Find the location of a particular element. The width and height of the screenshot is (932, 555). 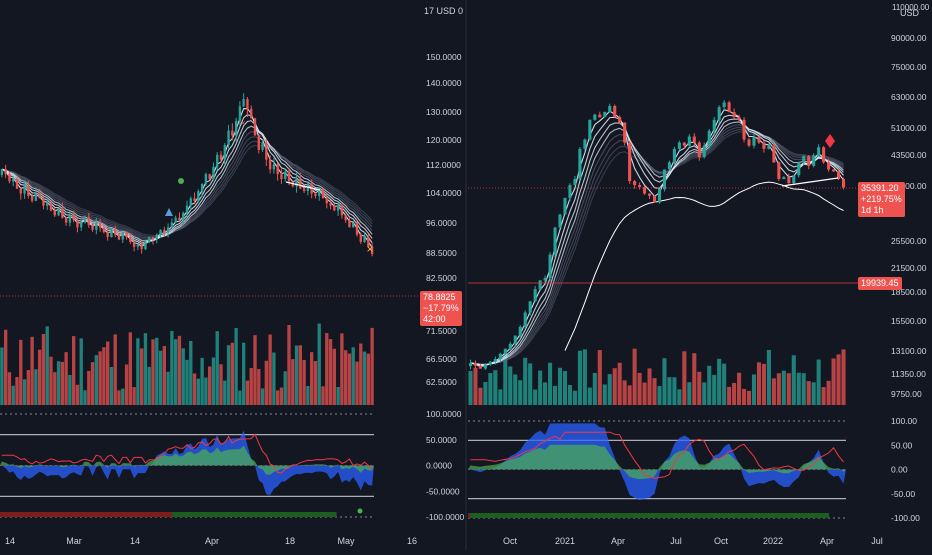

oscillator-tick-label: -100.00 is located at coordinates (905, 518).